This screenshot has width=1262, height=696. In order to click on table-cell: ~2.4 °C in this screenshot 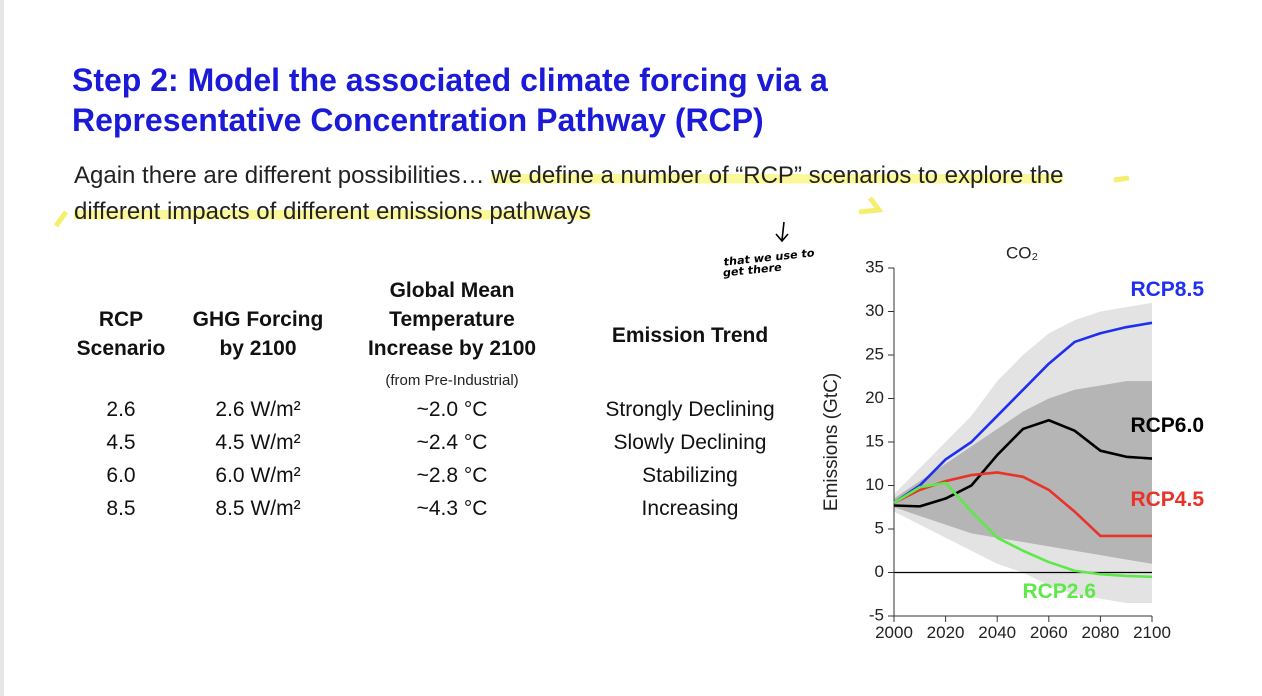, I will do `click(452, 442)`.